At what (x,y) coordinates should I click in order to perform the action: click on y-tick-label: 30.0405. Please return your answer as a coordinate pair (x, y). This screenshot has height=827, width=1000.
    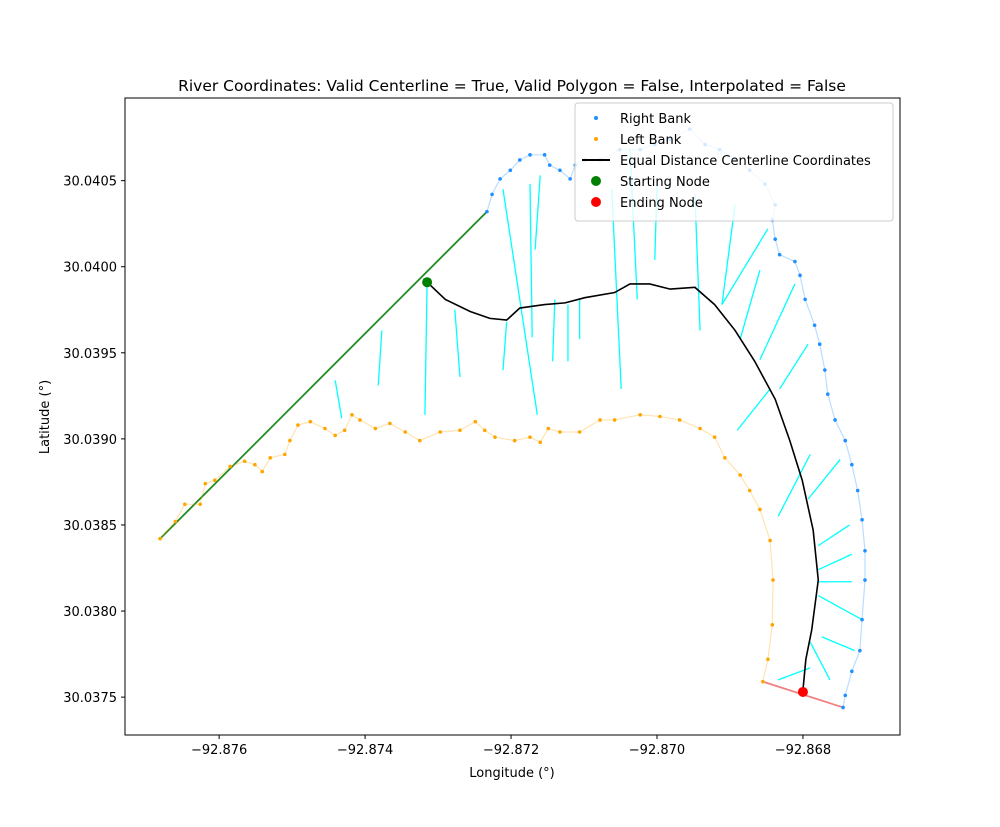
    Looking at the image, I should click on (90, 182).